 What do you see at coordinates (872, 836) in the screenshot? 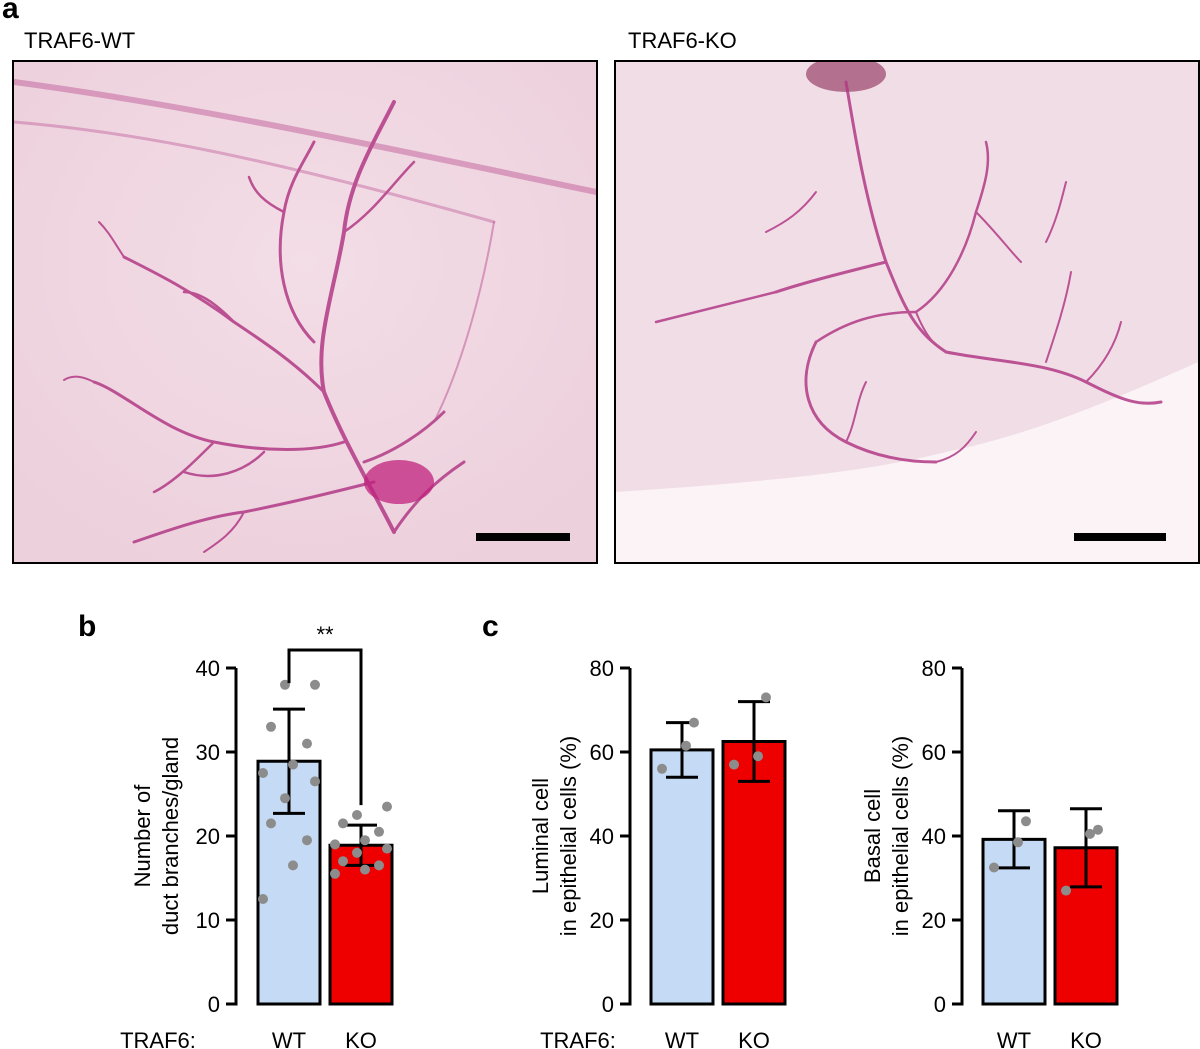
I see `y-axis-label: Basal cell` at bounding box center [872, 836].